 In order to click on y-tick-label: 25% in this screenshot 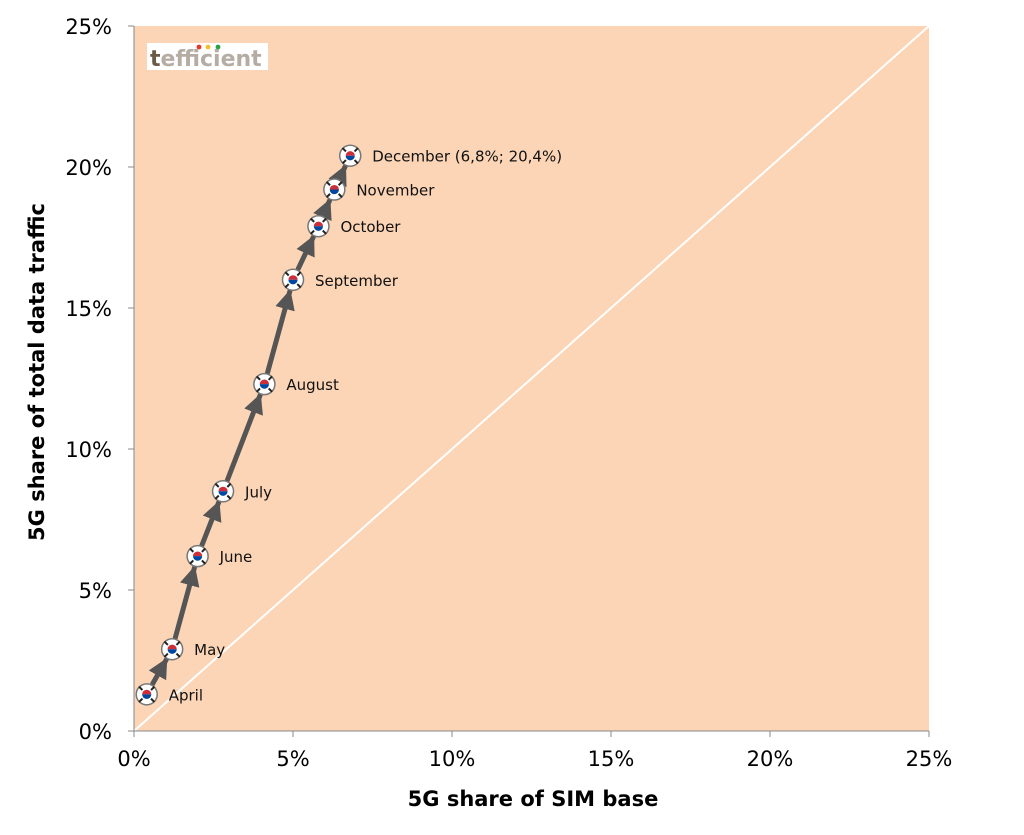, I will do `click(88, 27)`.